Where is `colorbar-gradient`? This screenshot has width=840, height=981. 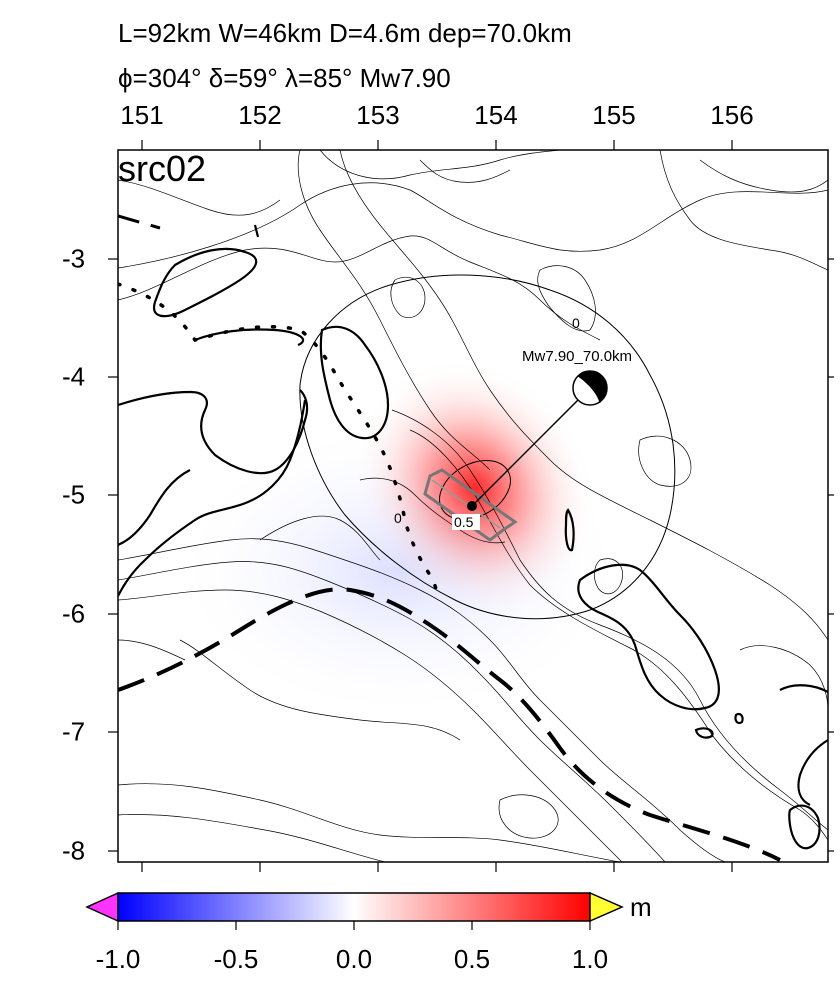
colorbar-gradient is located at coordinates (354, 907).